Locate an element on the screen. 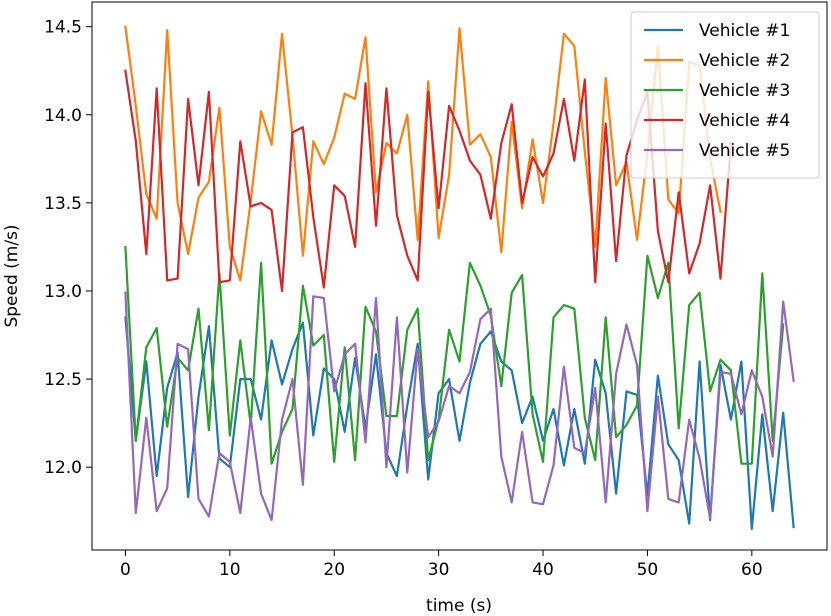 Image resolution: width=831 pixels, height=616 pixels. y-tick-label: 12.5 is located at coordinates (63, 380).